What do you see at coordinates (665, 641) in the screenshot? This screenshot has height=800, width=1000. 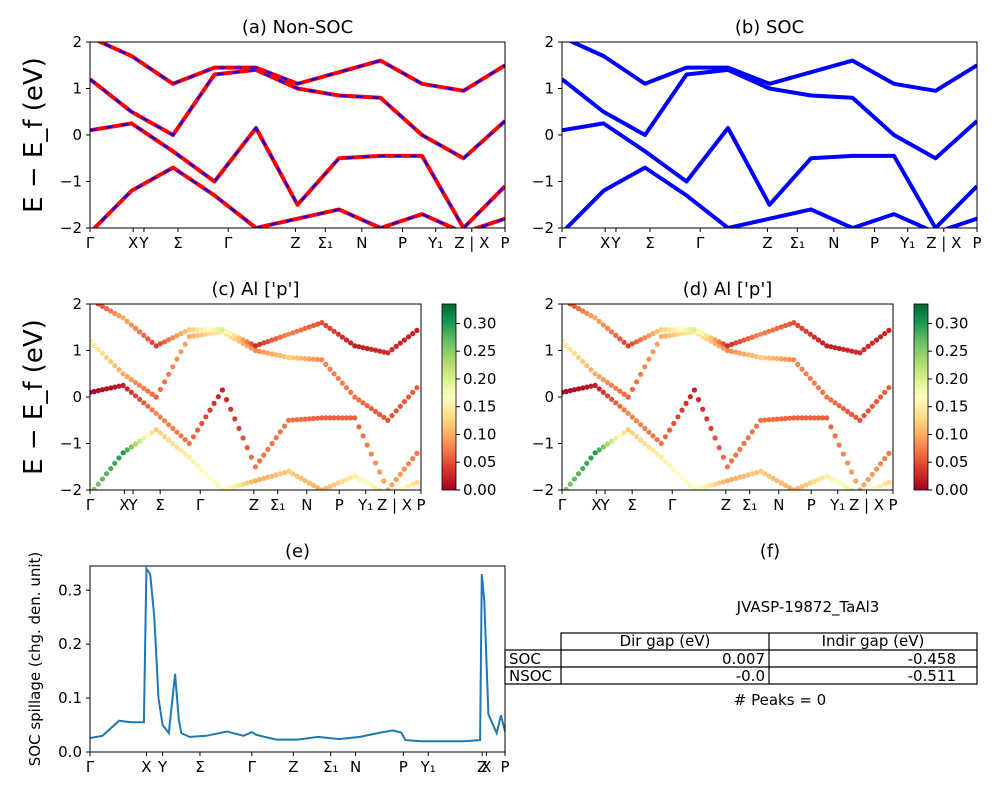 I see `table-header-dir: Dir gap (eV)` at bounding box center [665, 641].